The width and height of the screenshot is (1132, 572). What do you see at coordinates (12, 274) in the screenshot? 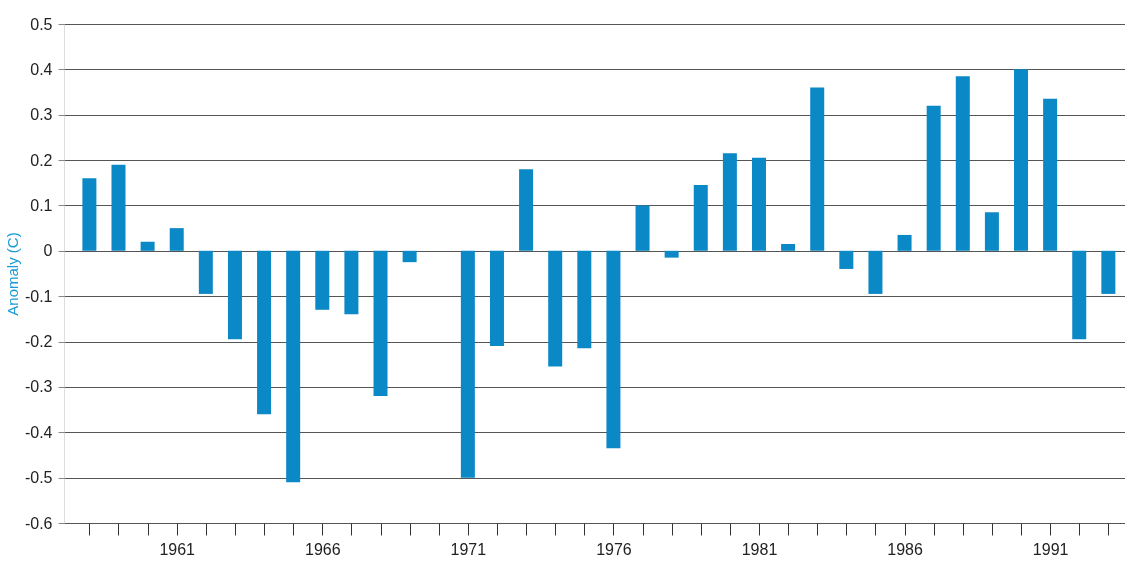
I see `y-axis-title: Anomaly (C)` at bounding box center [12, 274].